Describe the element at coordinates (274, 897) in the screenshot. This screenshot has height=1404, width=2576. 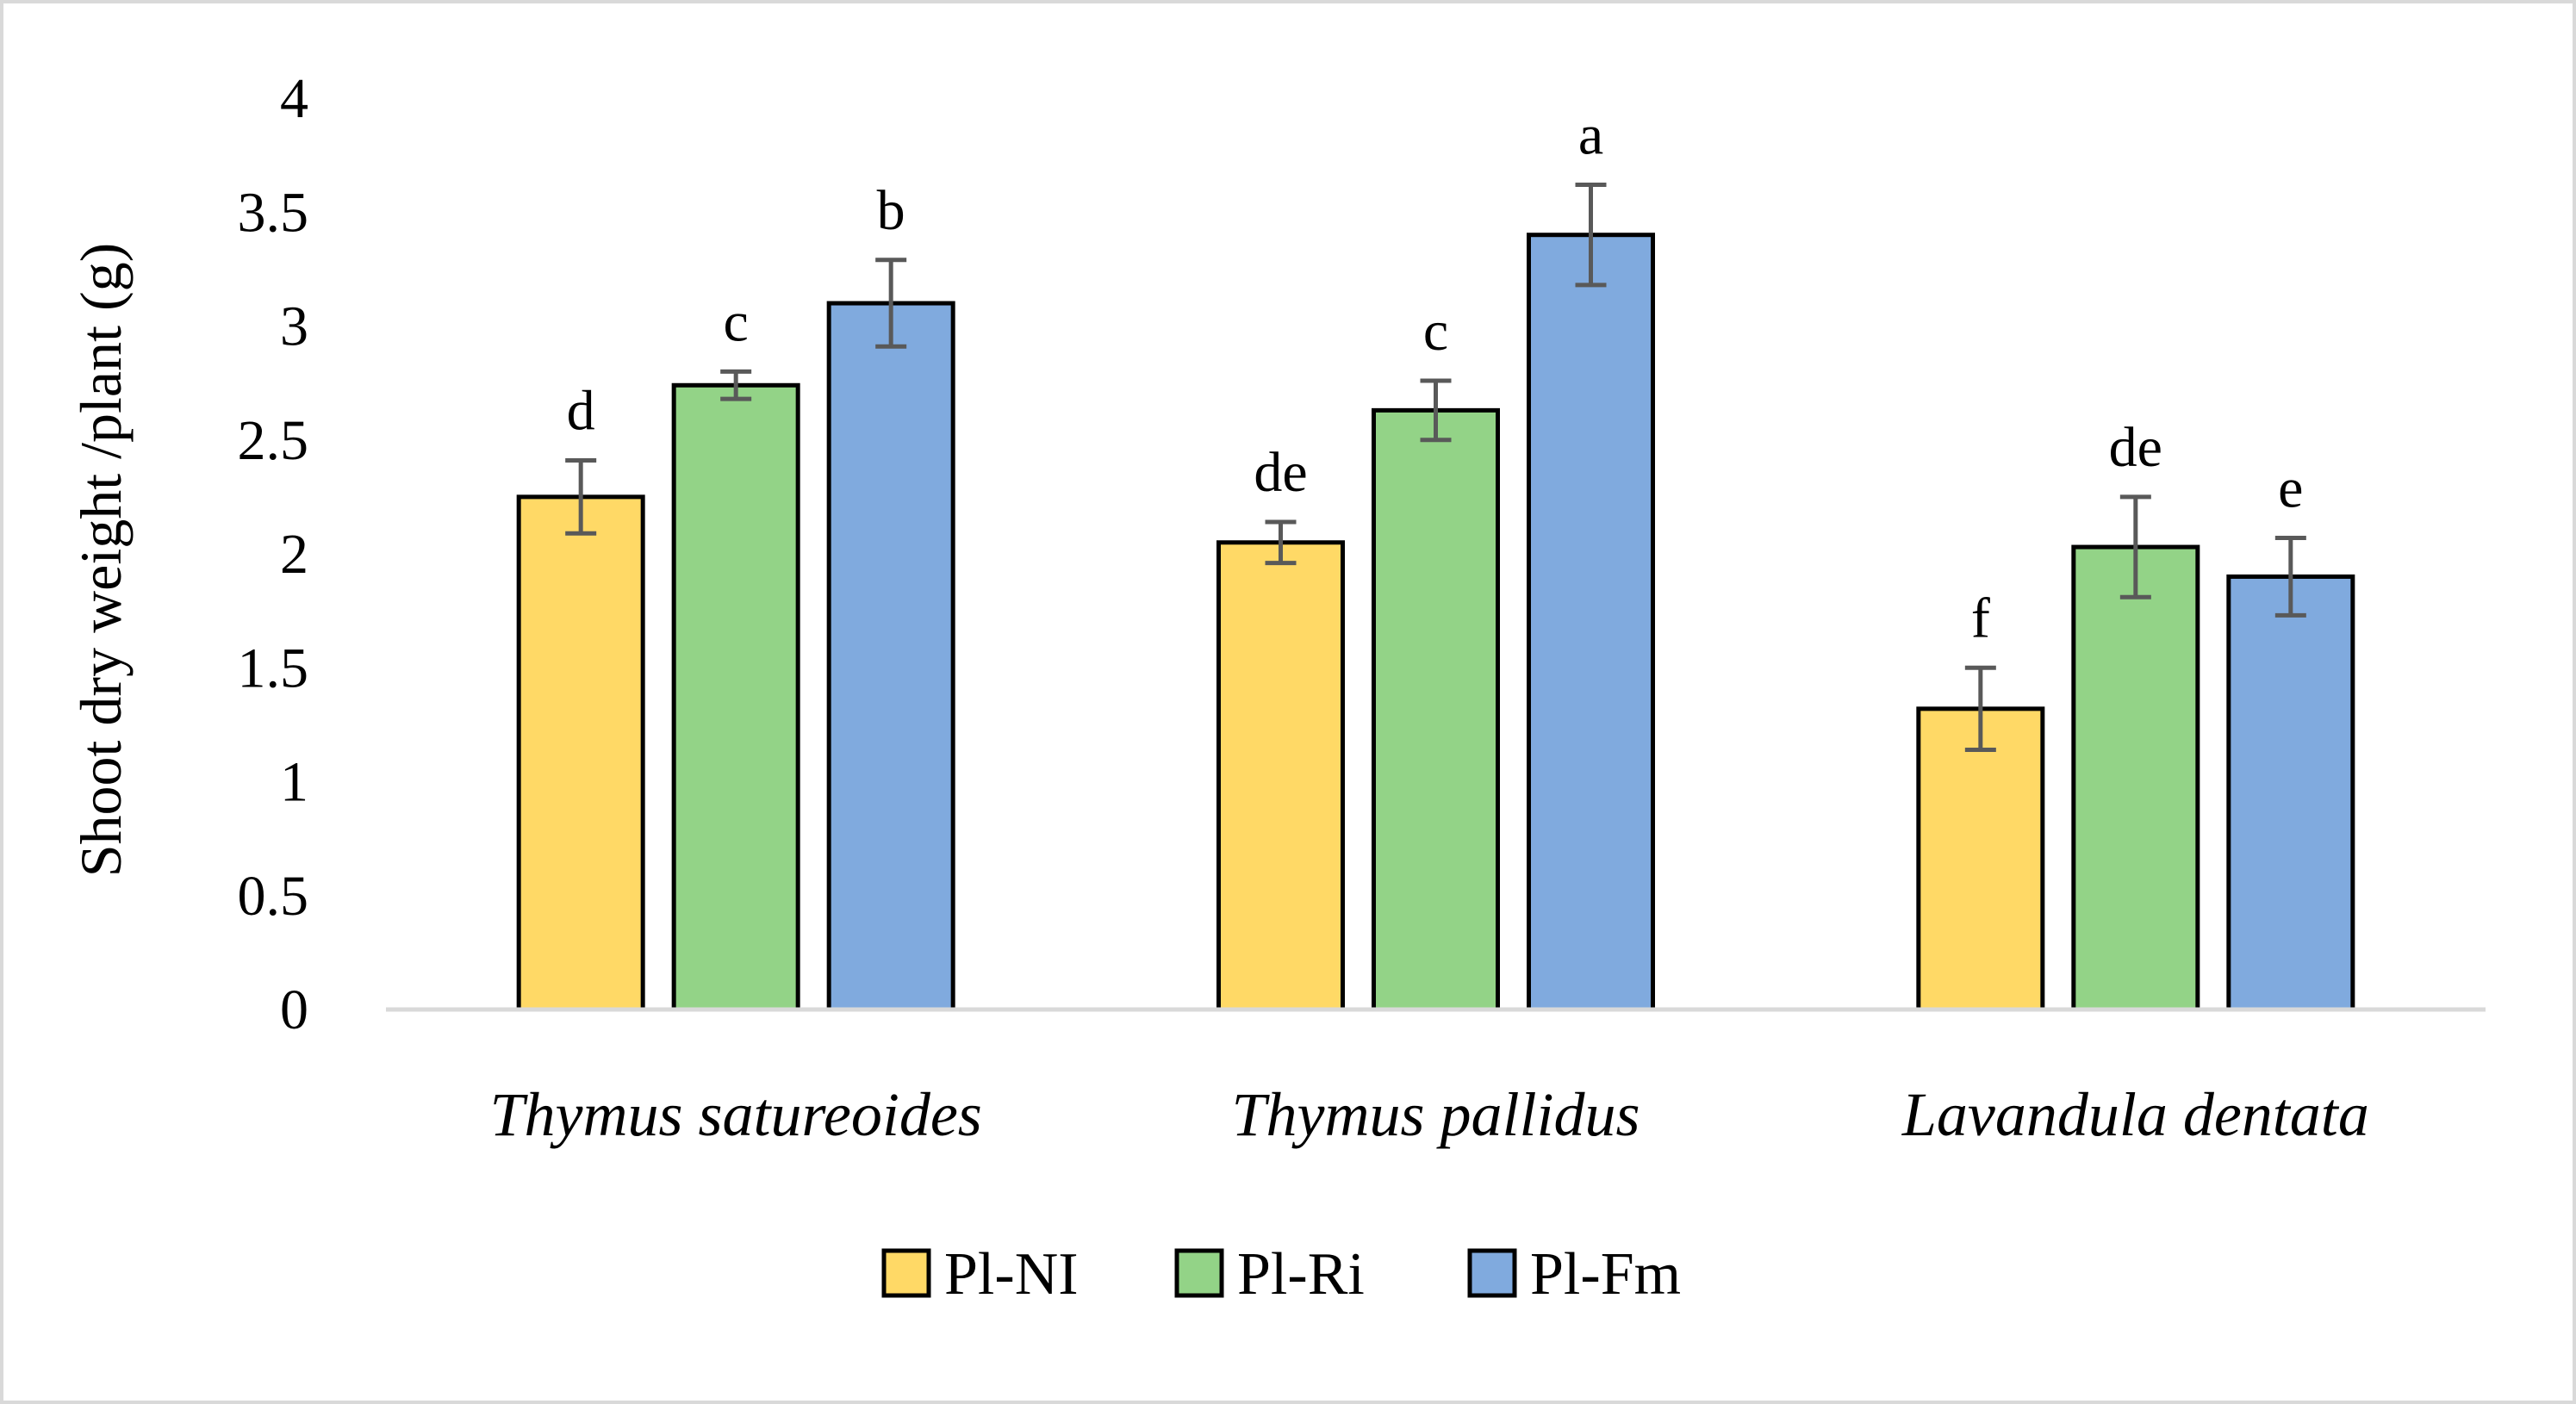
I see `y-tick-label: 0.5` at that location.